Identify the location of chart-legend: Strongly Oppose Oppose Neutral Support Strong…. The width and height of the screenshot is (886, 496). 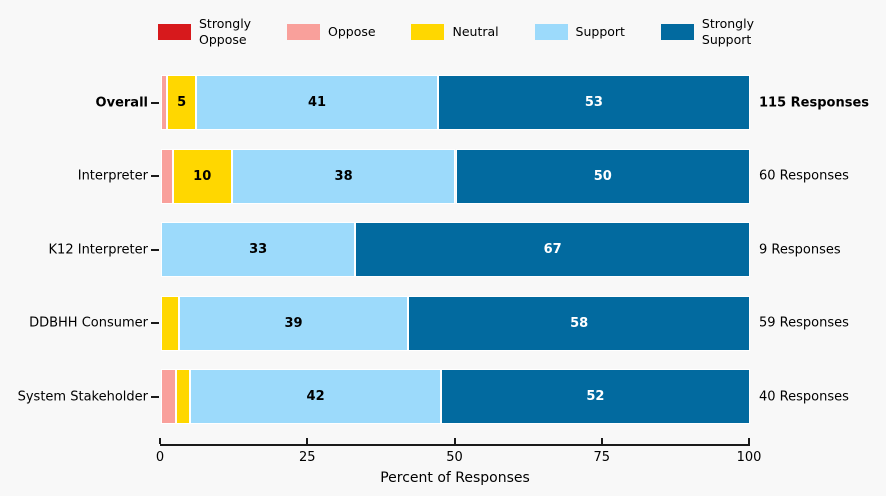
(456, 32).